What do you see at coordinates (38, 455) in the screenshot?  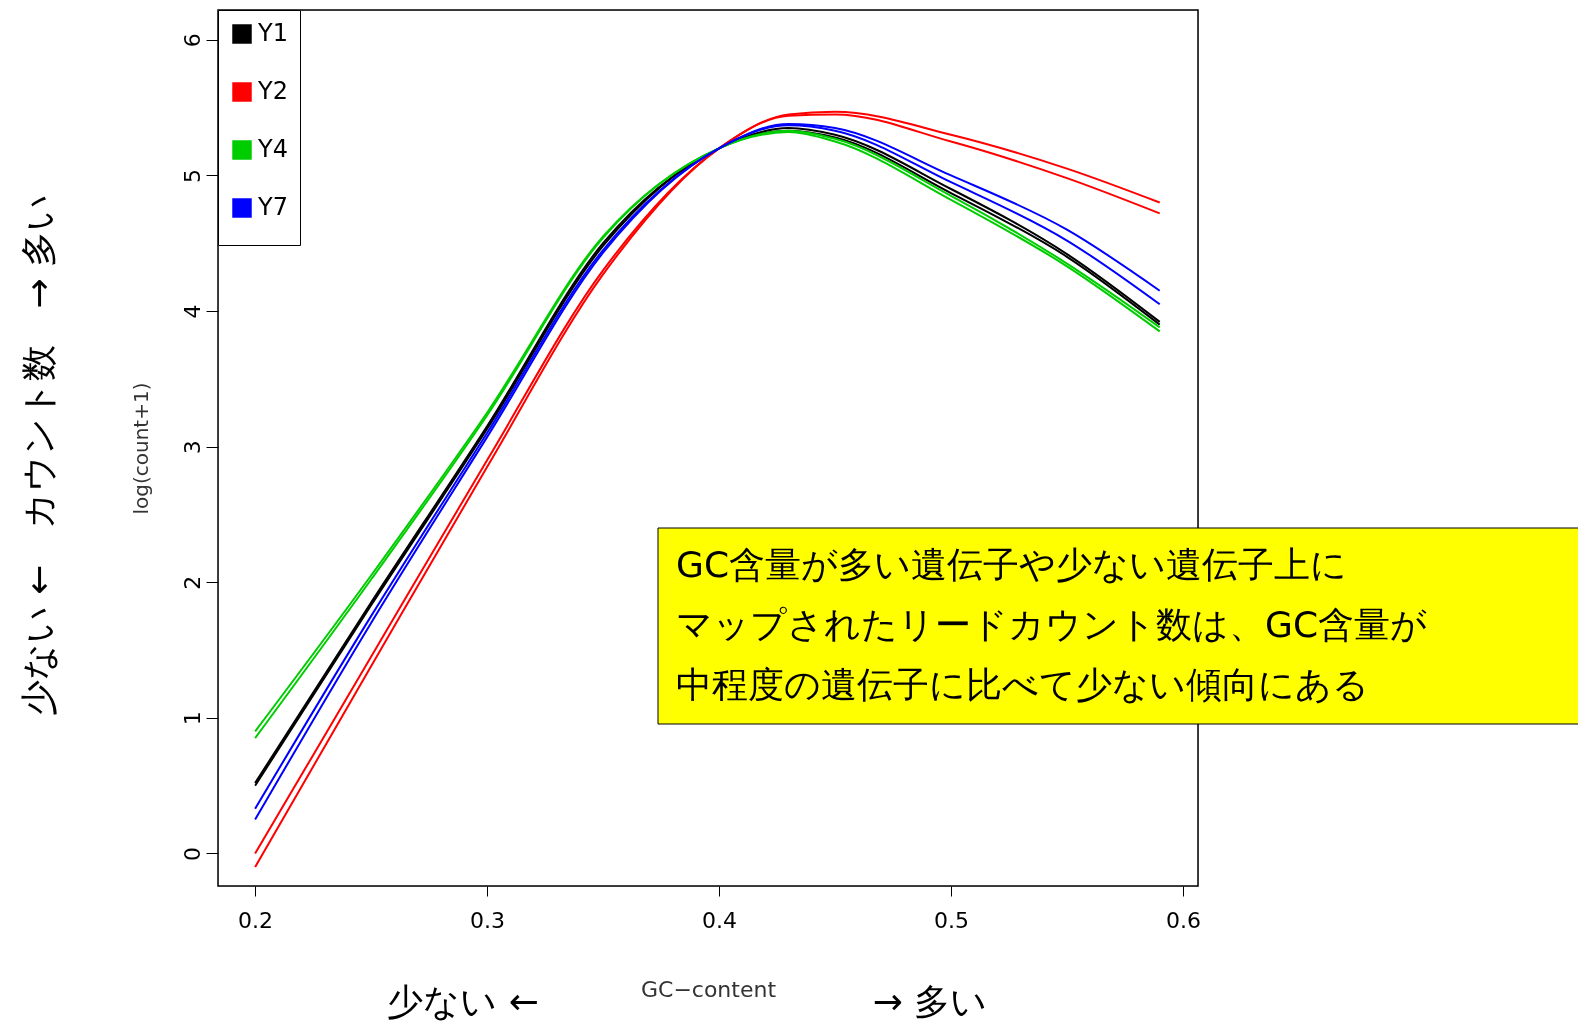 I see `text: 少ない ← カウント数 → 多い` at bounding box center [38, 455].